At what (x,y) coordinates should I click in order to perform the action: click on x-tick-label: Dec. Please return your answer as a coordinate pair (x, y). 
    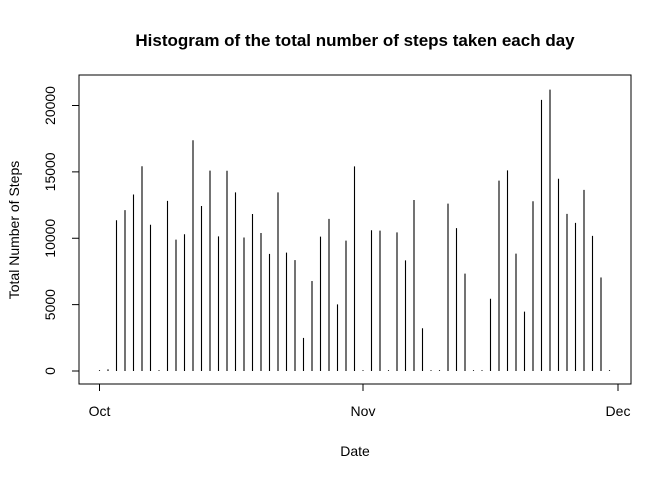
    Looking at the image, I should click on (618, 411).